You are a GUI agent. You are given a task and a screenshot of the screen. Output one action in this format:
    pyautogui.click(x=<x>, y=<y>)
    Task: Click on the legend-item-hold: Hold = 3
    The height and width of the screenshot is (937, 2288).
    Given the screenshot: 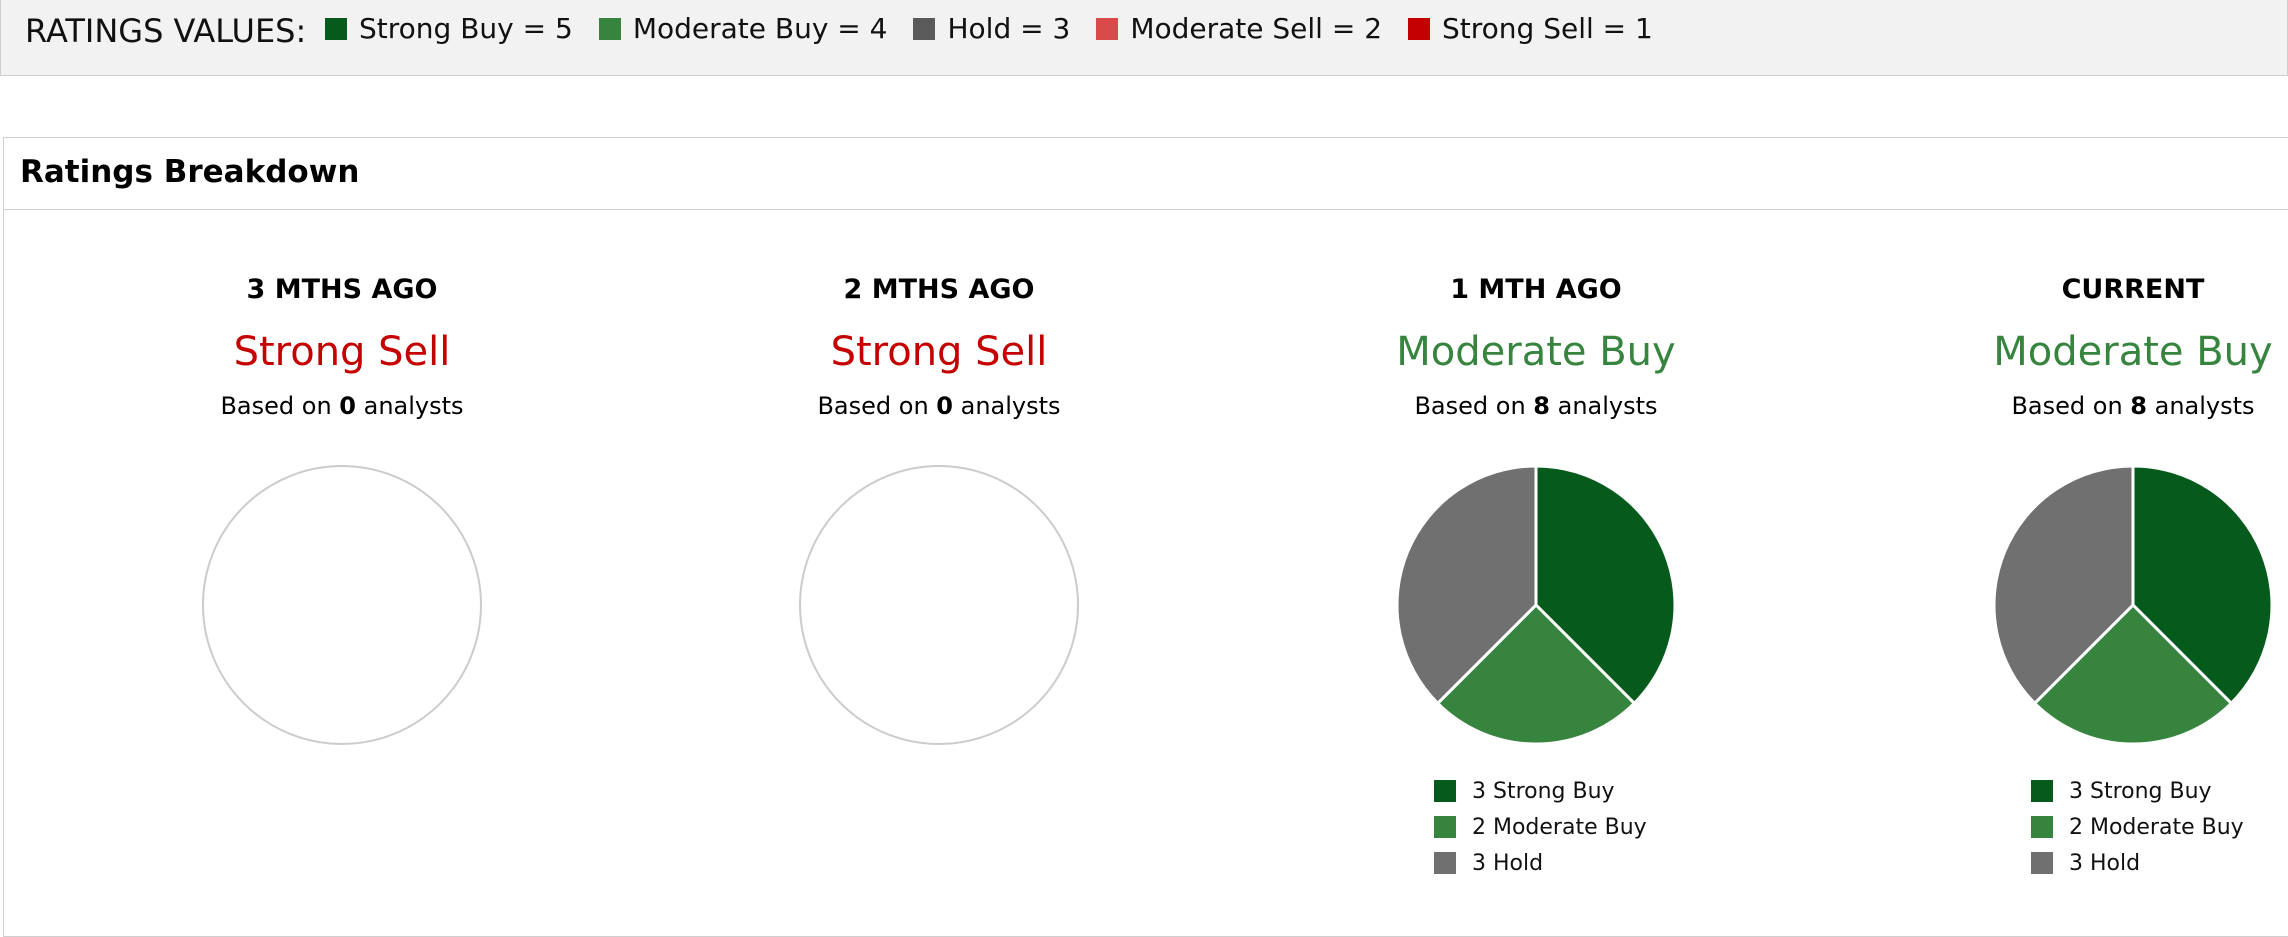 What is the action you would take?
    pyautogui.click(x=991, y=28)
    